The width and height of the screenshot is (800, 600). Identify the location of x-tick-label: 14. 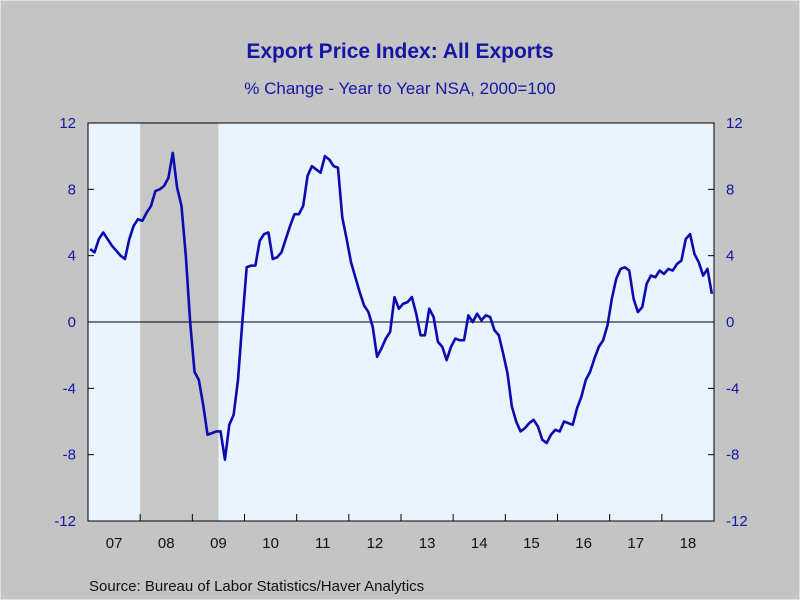
(479, 543).